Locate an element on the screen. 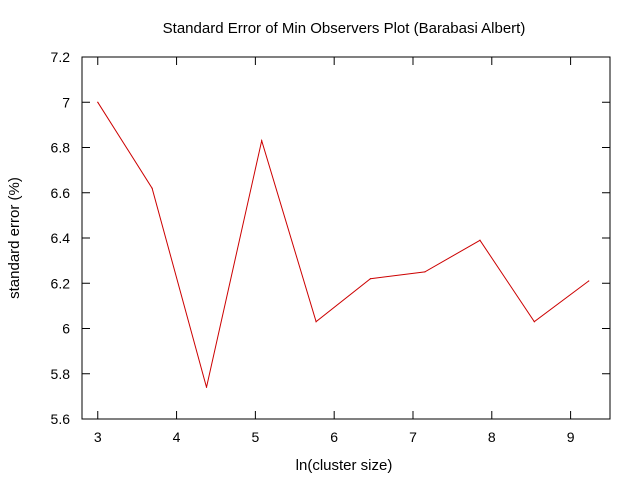 The image size is (640, 480). x-tick-label: 4 is located at coordinates (177, 437).